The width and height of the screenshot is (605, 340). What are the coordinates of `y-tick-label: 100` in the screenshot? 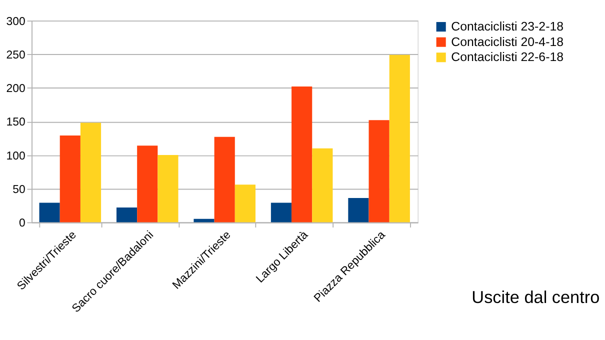 It's located at (16, 156).